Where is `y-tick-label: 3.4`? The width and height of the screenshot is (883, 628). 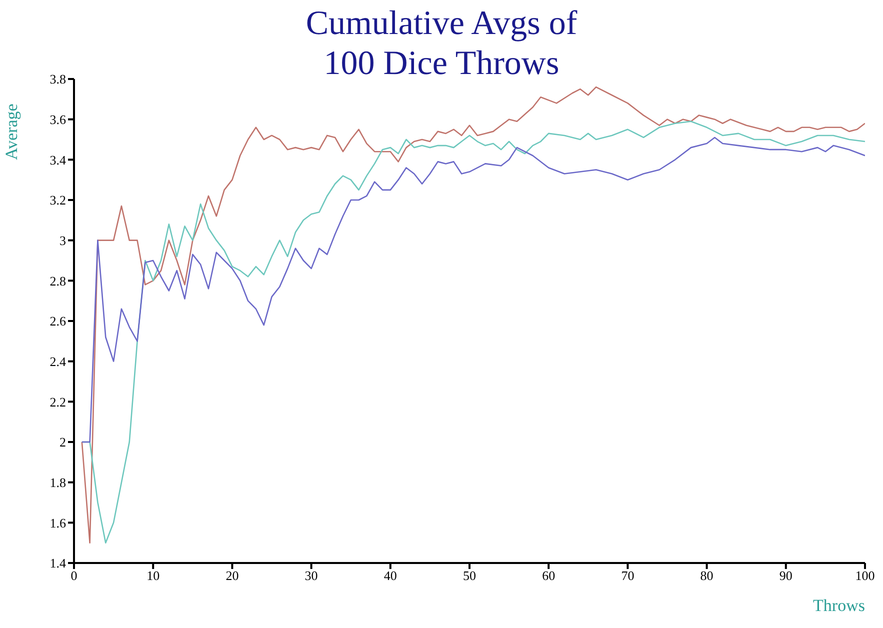
y-tick-label: 3.4 is located at coordinates (58, 160).